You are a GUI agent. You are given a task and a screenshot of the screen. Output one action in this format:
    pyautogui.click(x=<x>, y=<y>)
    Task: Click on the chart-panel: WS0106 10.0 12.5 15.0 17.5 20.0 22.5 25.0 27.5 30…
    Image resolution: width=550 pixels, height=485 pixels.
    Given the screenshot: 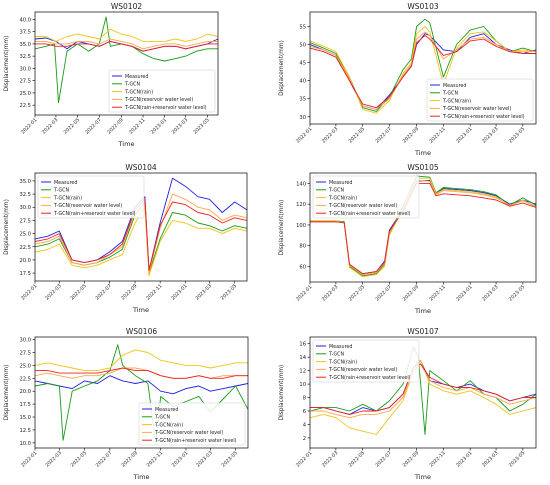 What is the action you would take?
    pyautogui.click(x=126, y=404)
    